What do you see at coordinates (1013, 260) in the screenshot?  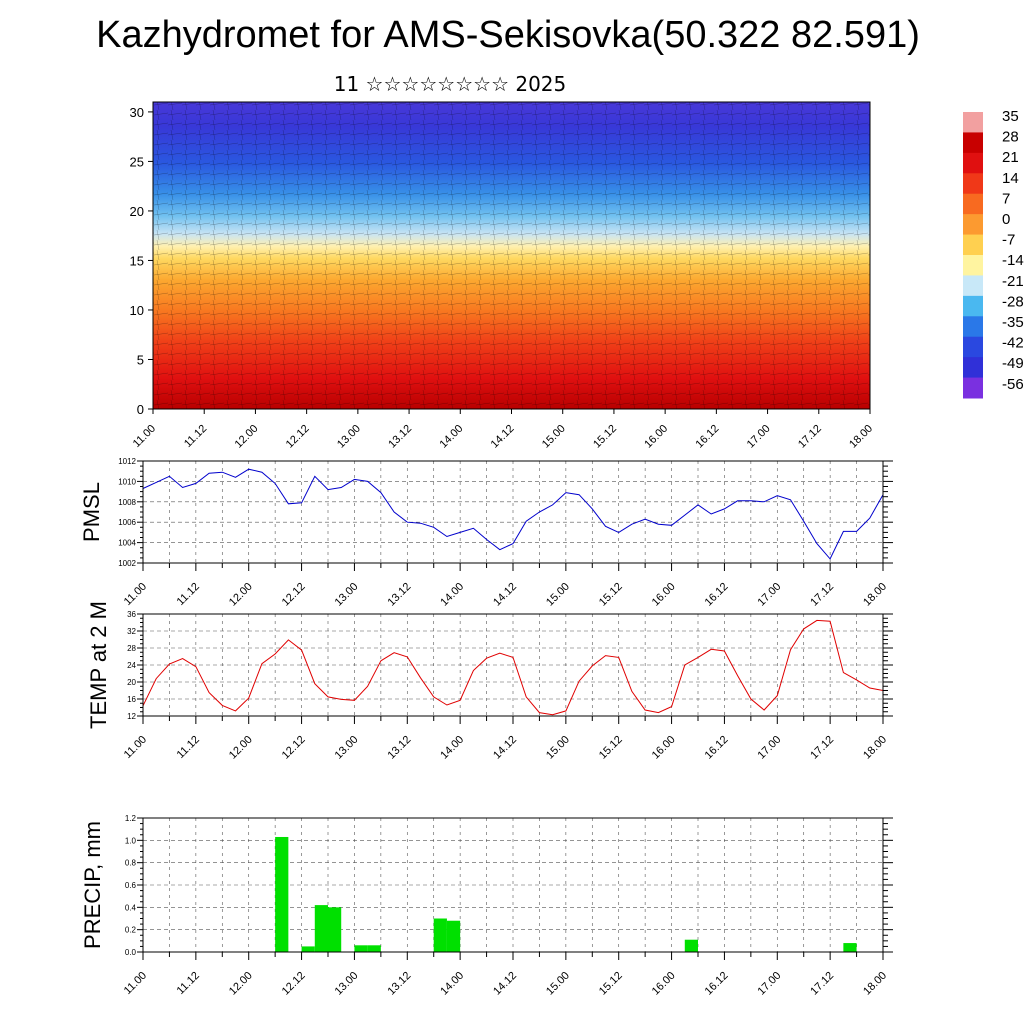 I see `colorbar-label: -14` at bounding box center [1013, 260].